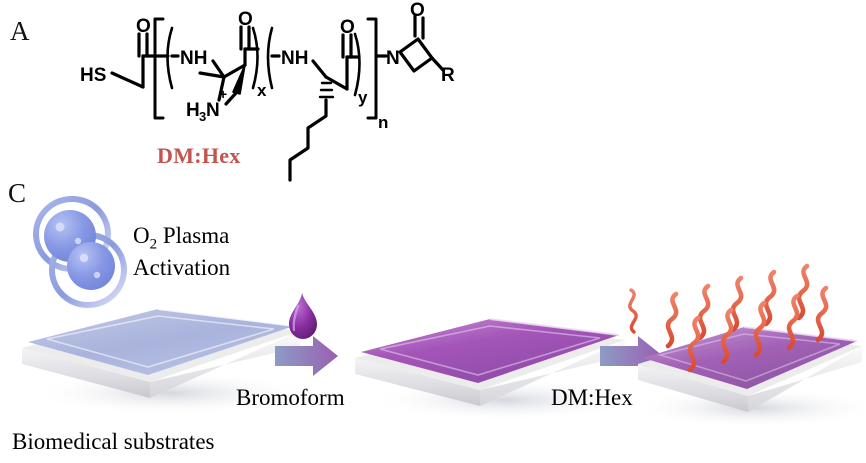 Image resolution: width=866 pixels, height=463 pixels. What do you see at coordinates (80, 252) in the screenshot?
I see `oxygen-plasma-icon` at bounding box center [80, 252].